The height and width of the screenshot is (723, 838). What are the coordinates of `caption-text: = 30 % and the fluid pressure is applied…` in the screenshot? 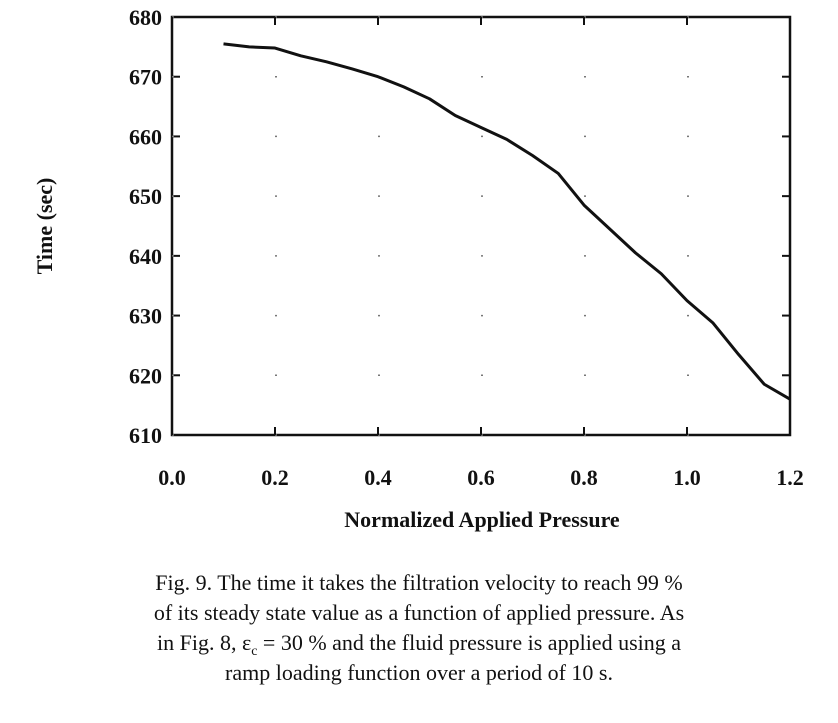 It's located at (469, 642).